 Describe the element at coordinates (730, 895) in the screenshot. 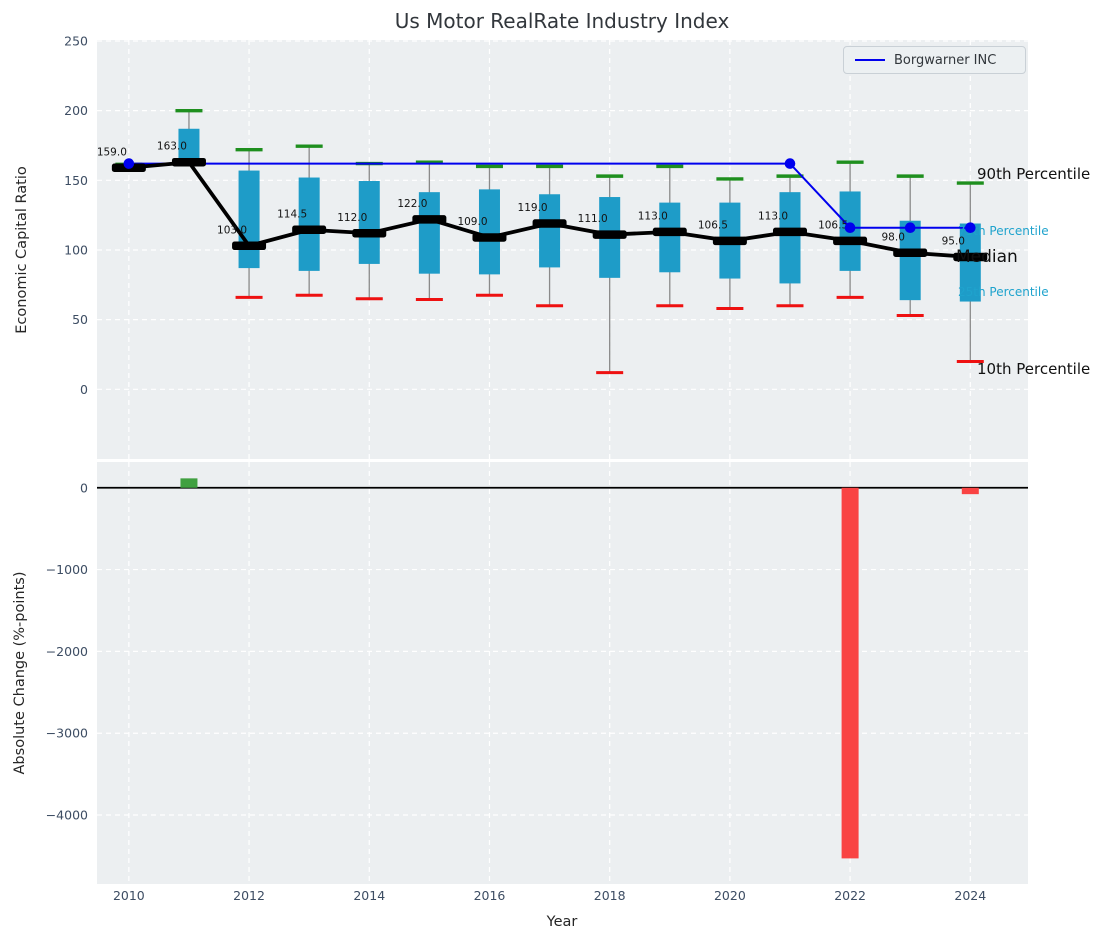

I see `x-tick-label: 2020` at that location.